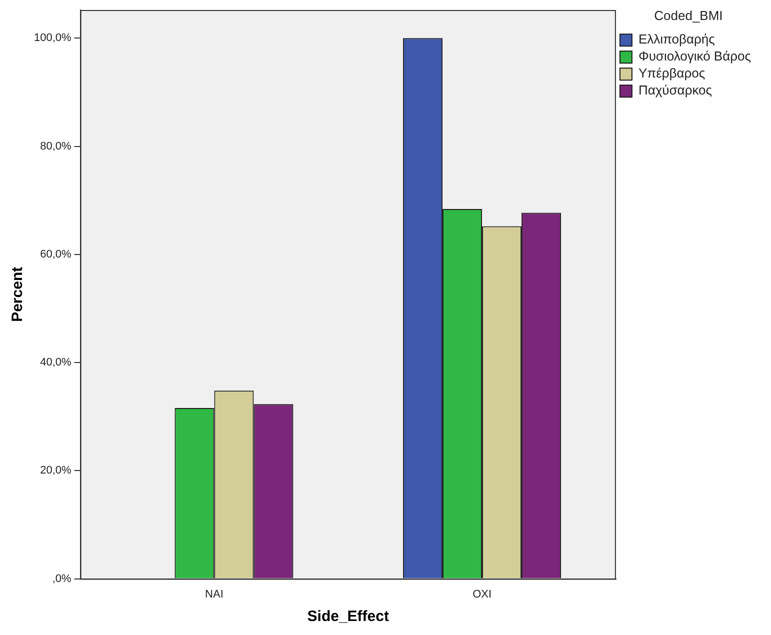 This screenshot has height=635, width=771. I want to click on y-axis-title: Percent, so click(17, 294).